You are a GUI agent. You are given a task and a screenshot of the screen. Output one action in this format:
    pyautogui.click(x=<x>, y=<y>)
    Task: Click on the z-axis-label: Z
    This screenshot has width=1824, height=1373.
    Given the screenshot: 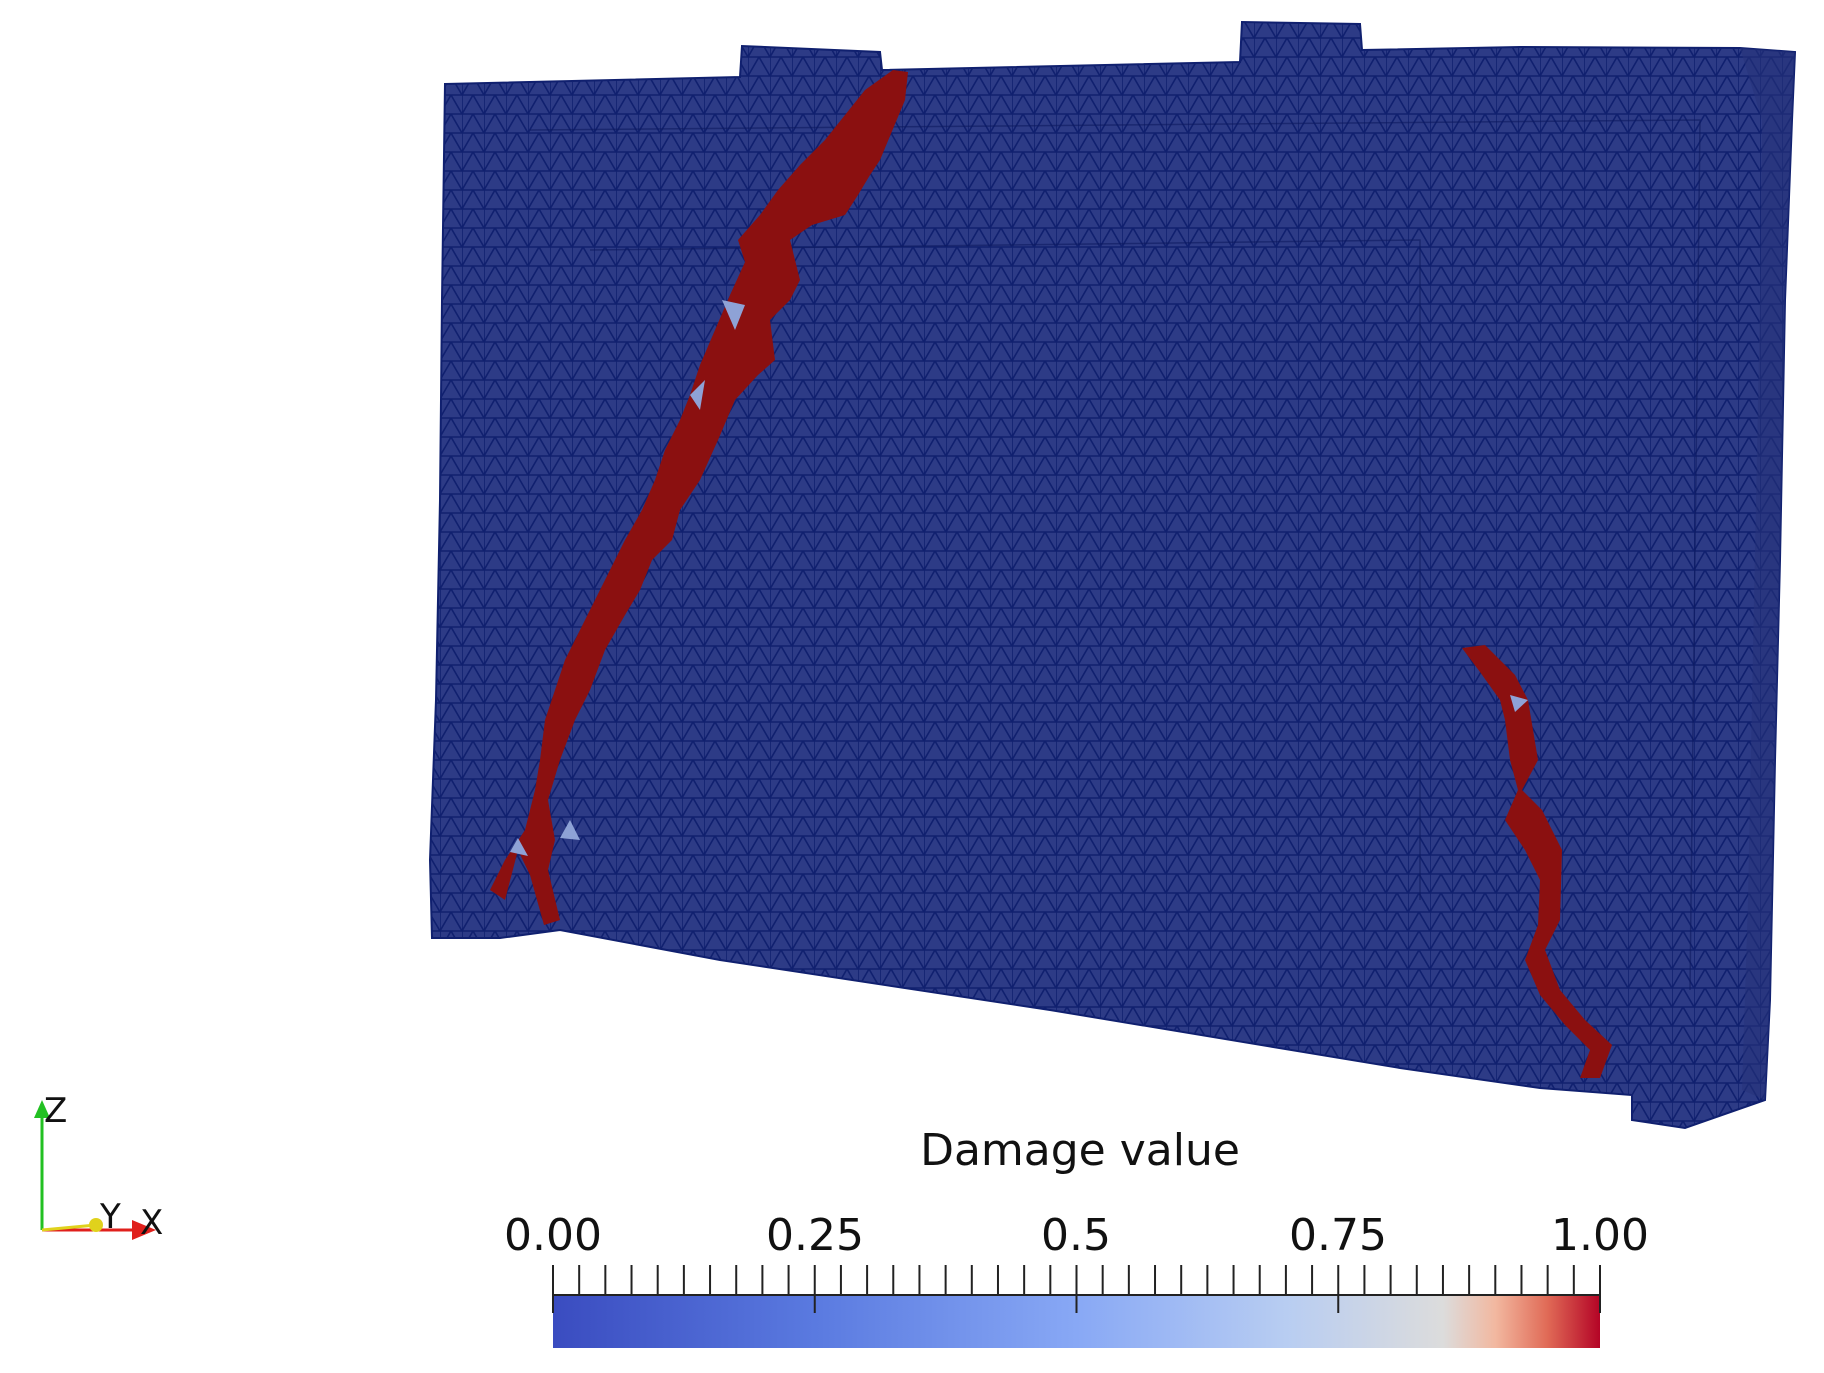 What is the action you would take?
    pyautogui.click(x=56, y=1111)
    